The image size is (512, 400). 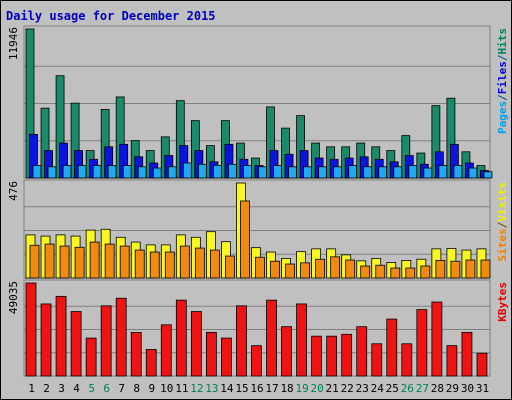 I want to click on x-tick-label-day-1: 1, so click(x=31, y=388).